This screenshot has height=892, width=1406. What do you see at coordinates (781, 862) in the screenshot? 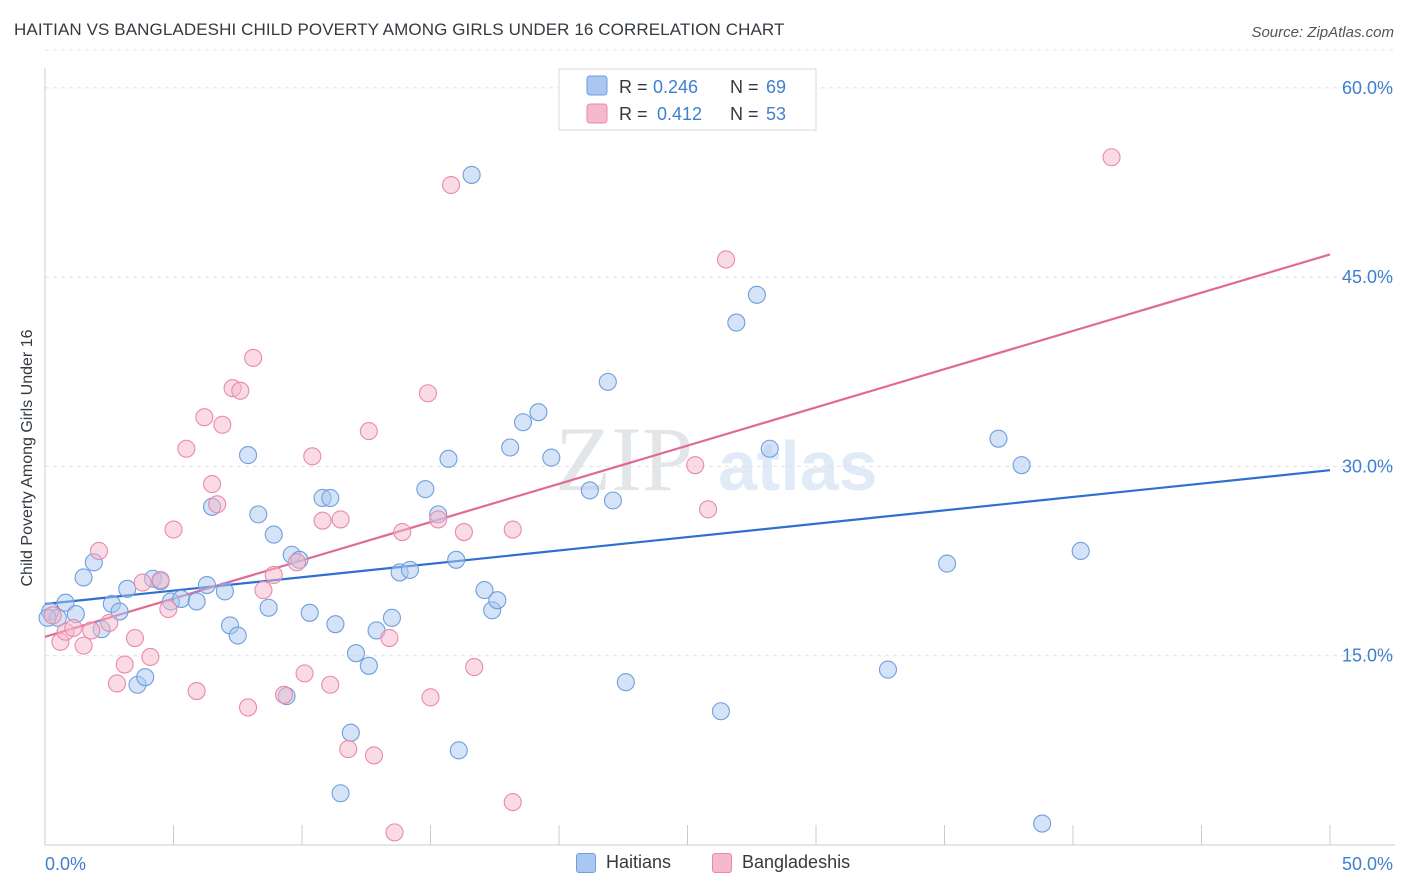
I see `bottom-legend-bangladeshis: Bangladeshis` at bounding box center [781, 862].